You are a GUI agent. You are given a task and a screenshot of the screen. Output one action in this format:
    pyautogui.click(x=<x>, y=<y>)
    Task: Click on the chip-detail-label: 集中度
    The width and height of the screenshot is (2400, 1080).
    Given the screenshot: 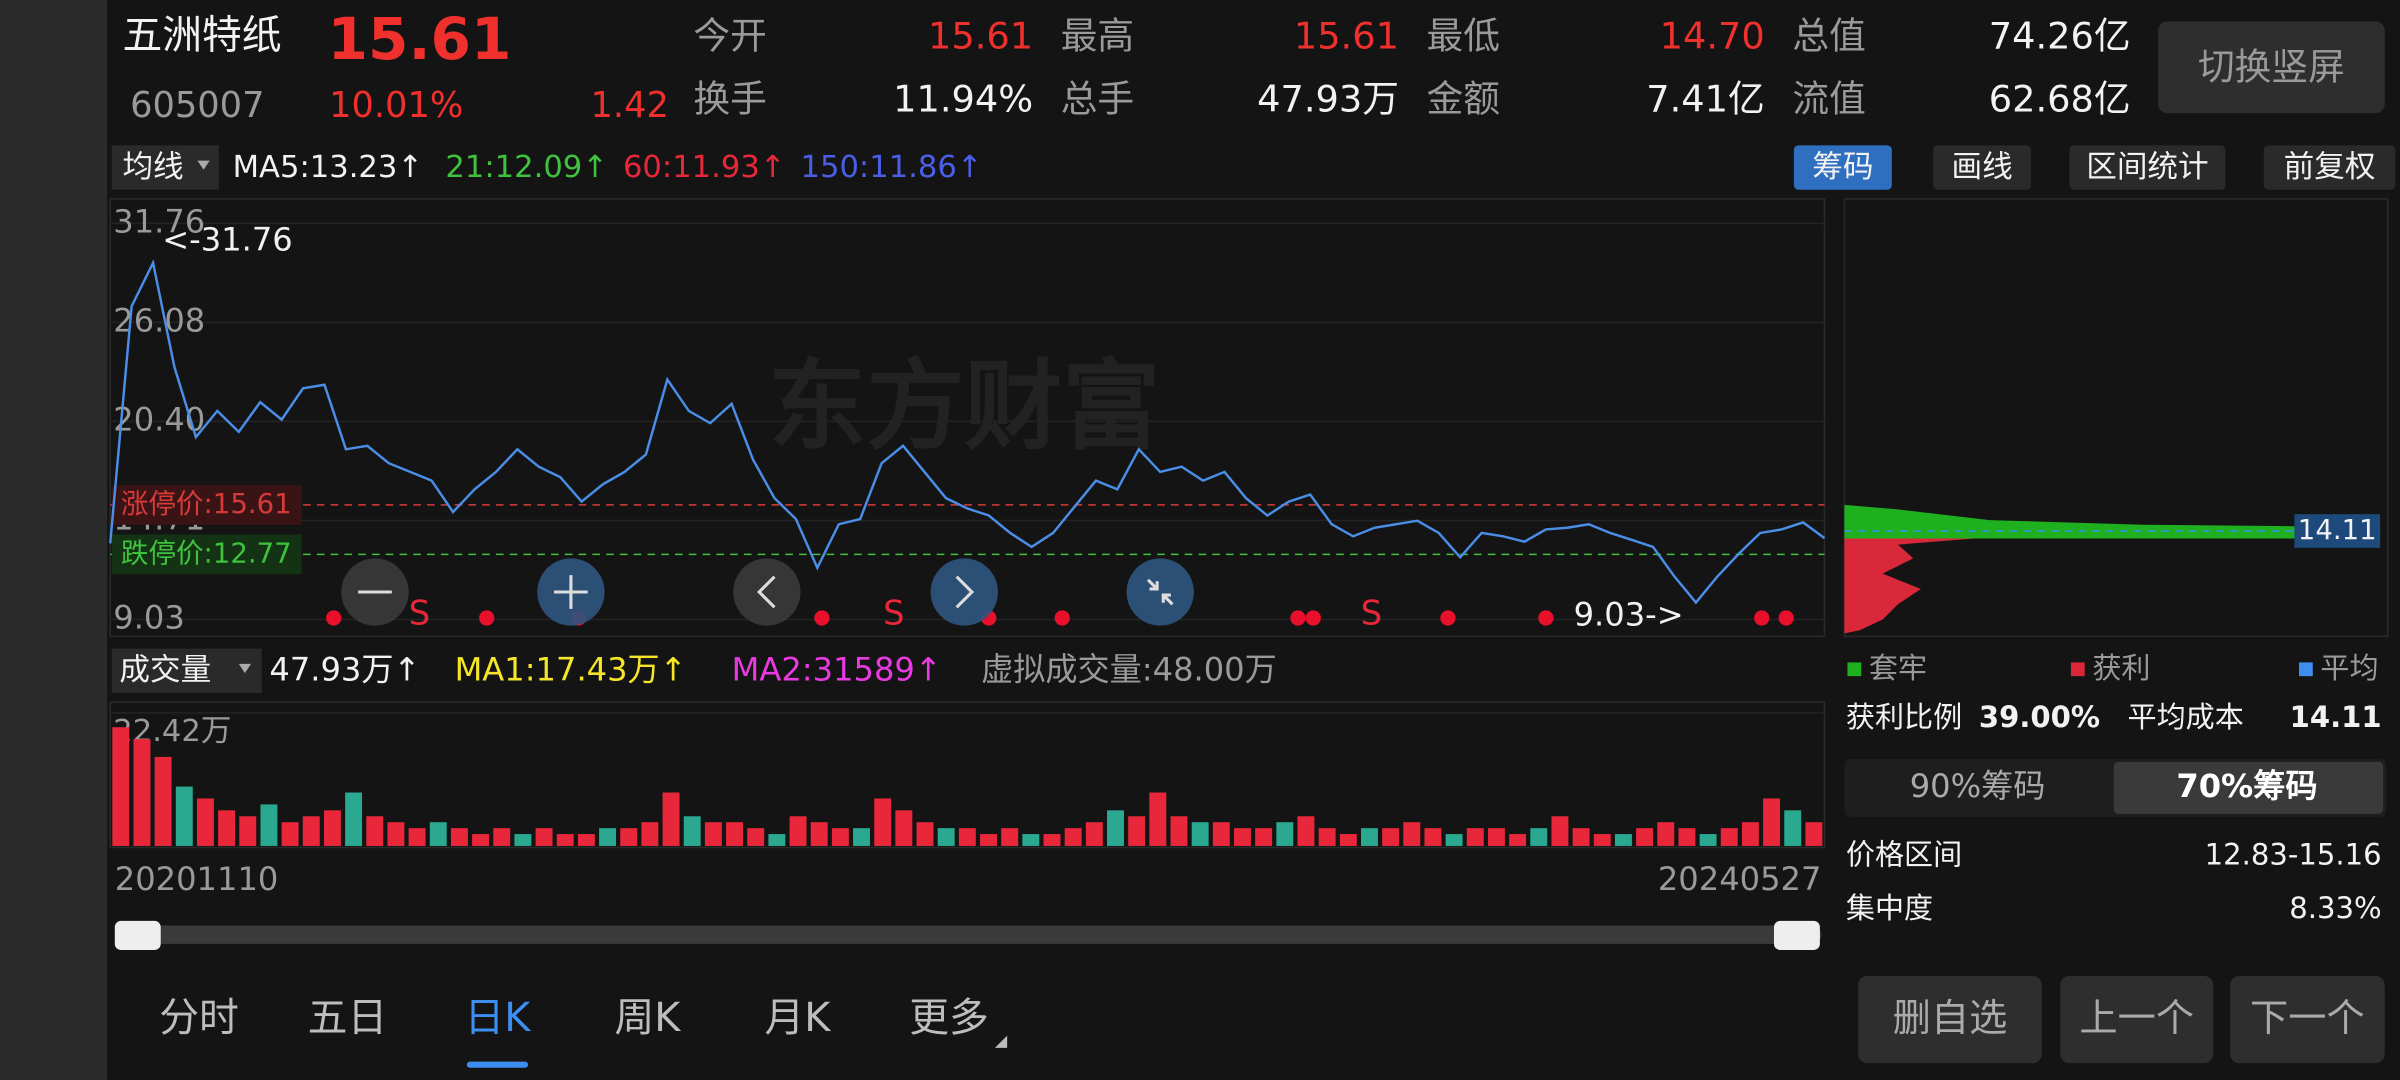 What is the action you would take?
    pyautogui.click(x=1889, y=908)
    